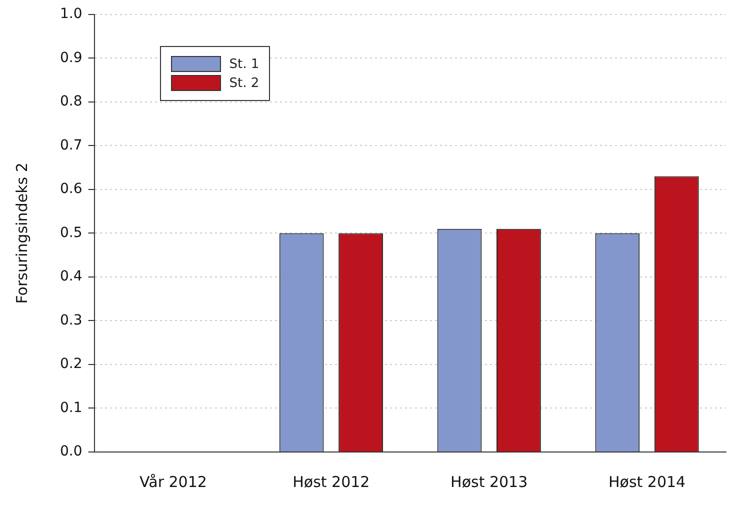  I want to click on y-tick-label: 0.9, so click(71, 58).